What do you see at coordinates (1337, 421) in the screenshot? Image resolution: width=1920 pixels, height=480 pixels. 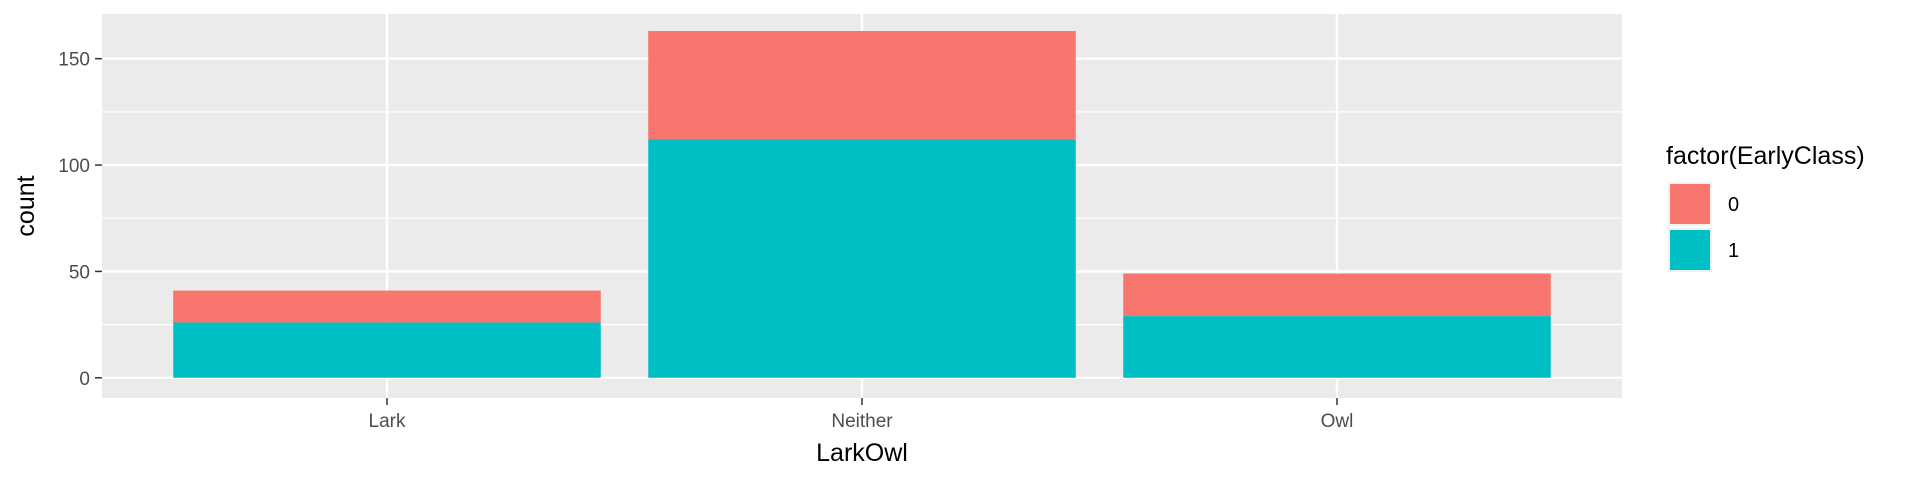 I see `x-tick-label: Owl` at bounding box center [1337, 421].